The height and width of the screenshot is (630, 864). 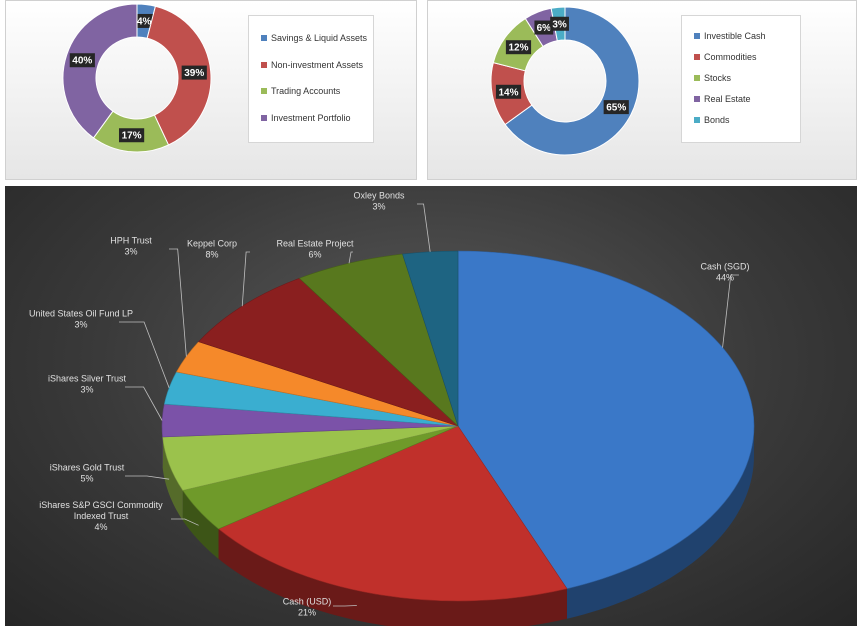 I want to click on legend-item-investment-portfolio: Investment Portfolio, so click(x=306, y=118).